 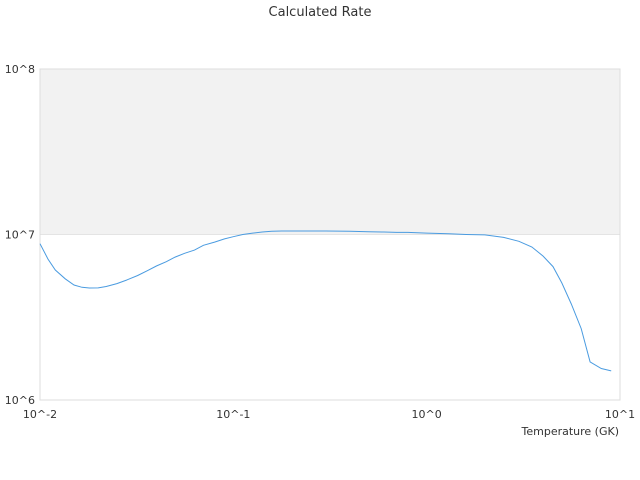 I want to click on y-axis-ticks: 10^6 10^7 10^8, so click(x=20, y=235).